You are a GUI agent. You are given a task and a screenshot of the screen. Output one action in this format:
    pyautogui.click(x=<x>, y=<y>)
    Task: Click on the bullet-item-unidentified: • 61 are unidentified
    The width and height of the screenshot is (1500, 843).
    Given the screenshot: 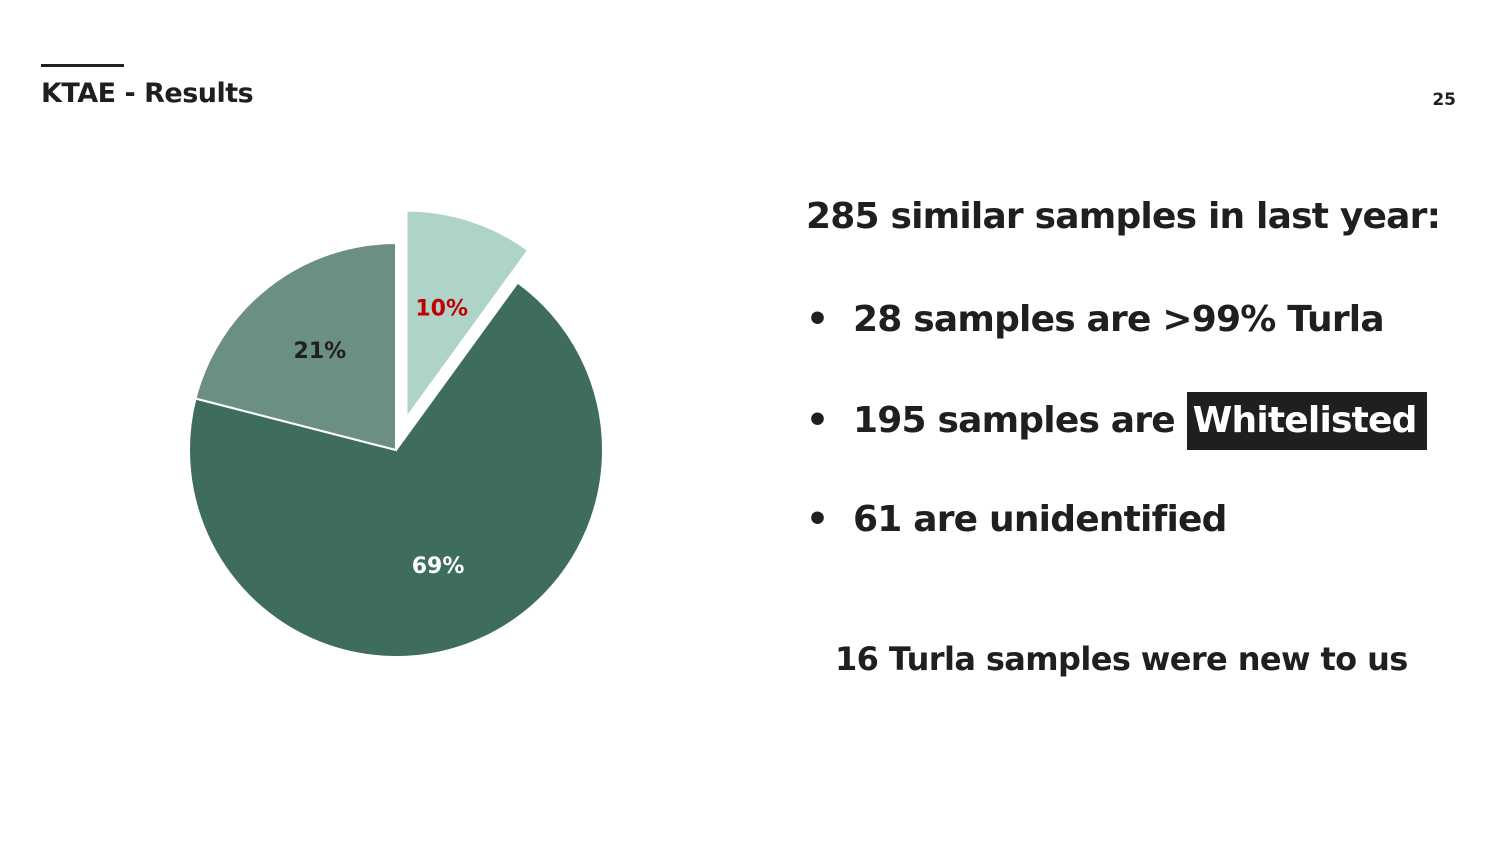 What is the action you would take?
    pyautogui.click(x=1116, y=542)
    